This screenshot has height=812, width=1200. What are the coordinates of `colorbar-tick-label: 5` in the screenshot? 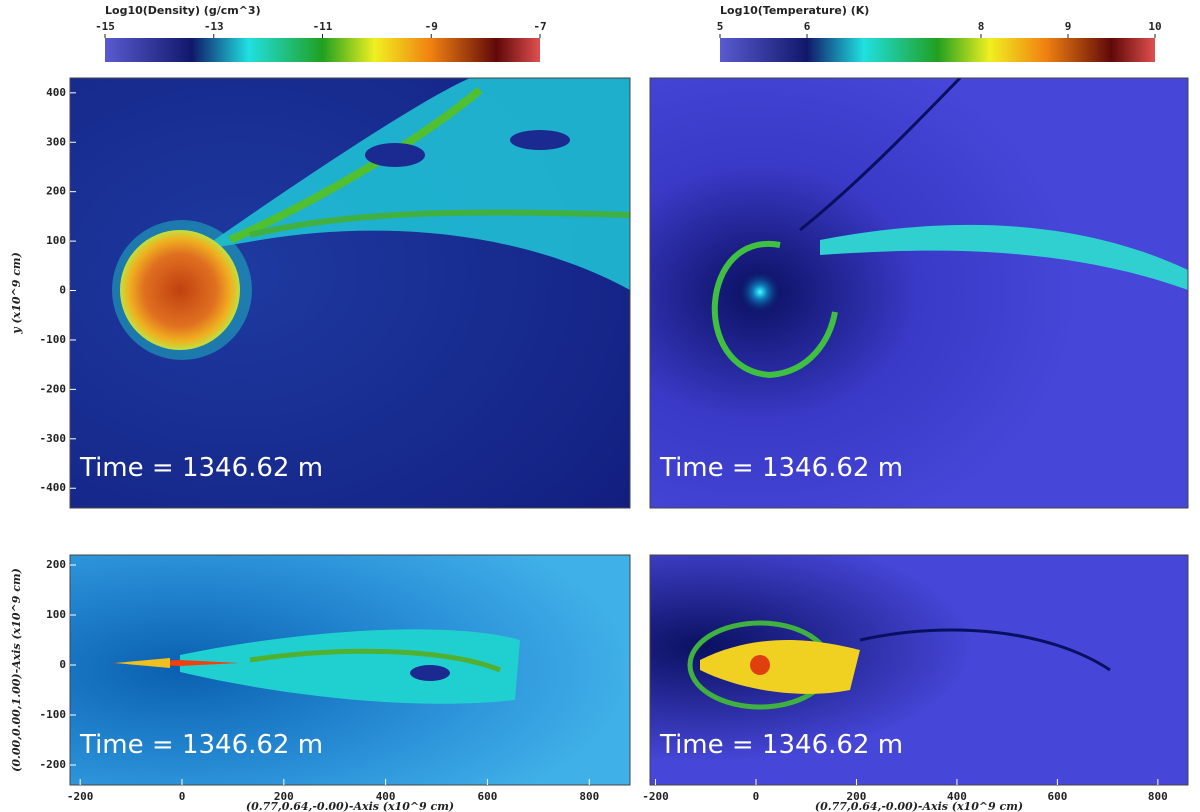 It's located at (720, 26).